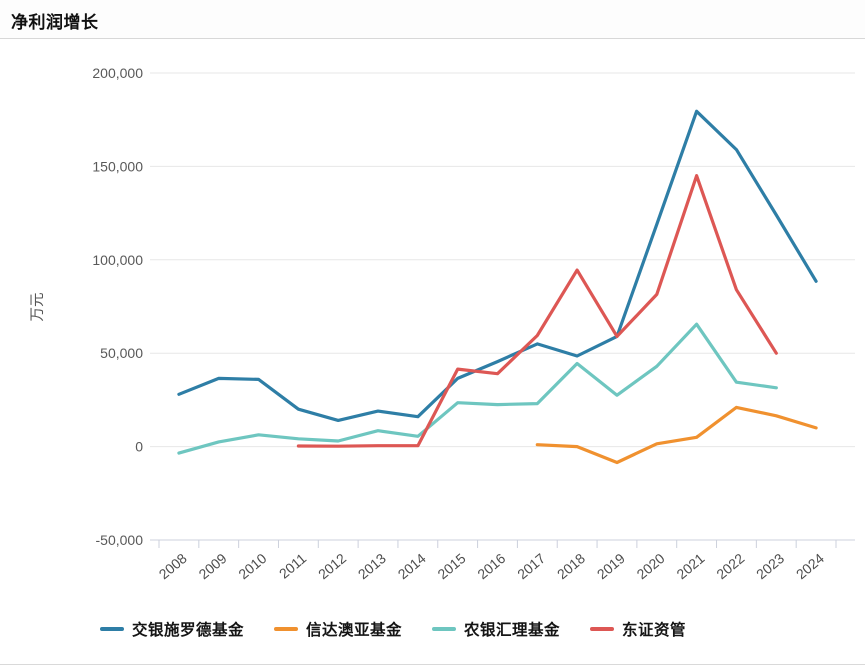  I want to click on legend-label: 东证资管, so click(654, 630).